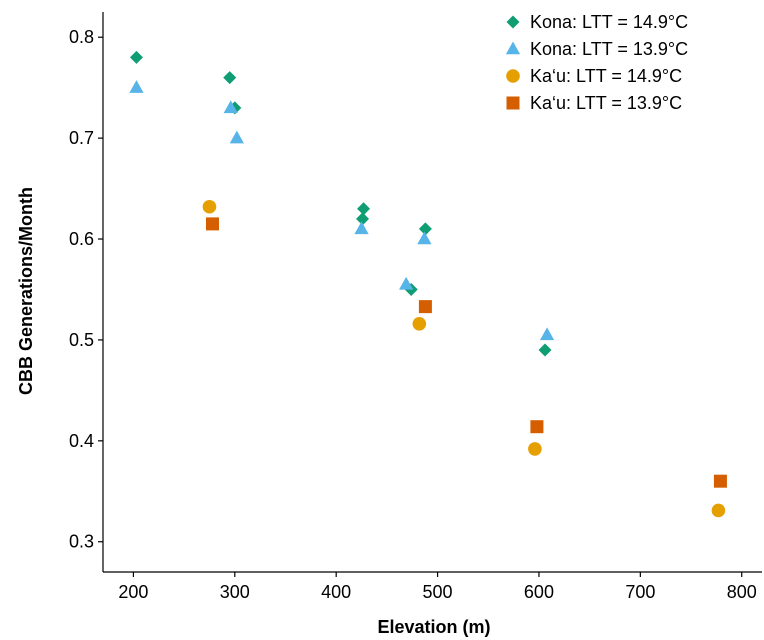  What do you see at coordinates (513, 103) in the screenshot?
I see `legend-symbol-square` at bounding box center [513, 103].